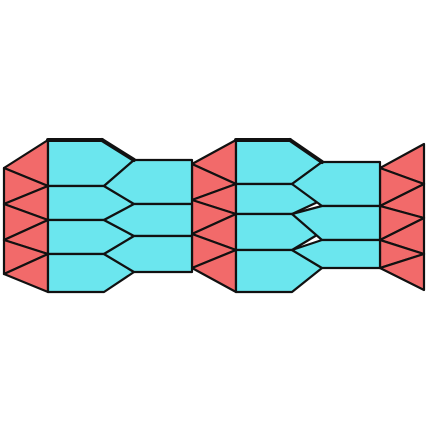  I want to click on cyan-pentagon-r4, so click(279, 271).